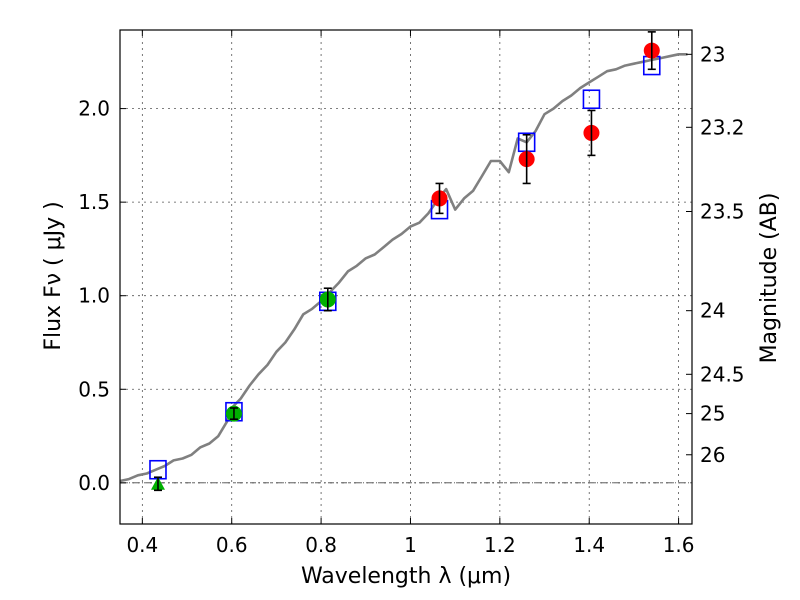  What do you see at coordinates (722, 212) in the screenshot?
I see `magnitude-tick-label: 23.5` at bounding box center [722, 212].